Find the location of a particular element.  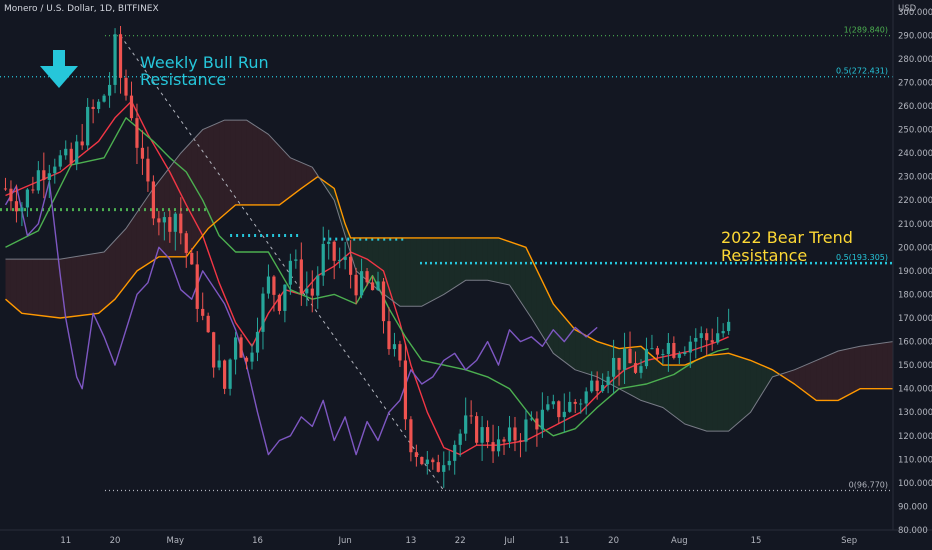

fib-level-label: 0(96.770) is located at coordinates (868, 484).